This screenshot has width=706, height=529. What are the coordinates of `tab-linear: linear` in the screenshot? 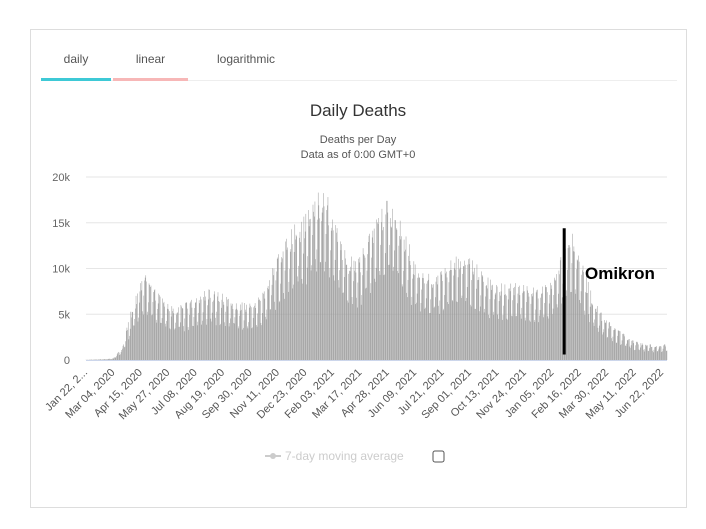 It's located at (150, 66).